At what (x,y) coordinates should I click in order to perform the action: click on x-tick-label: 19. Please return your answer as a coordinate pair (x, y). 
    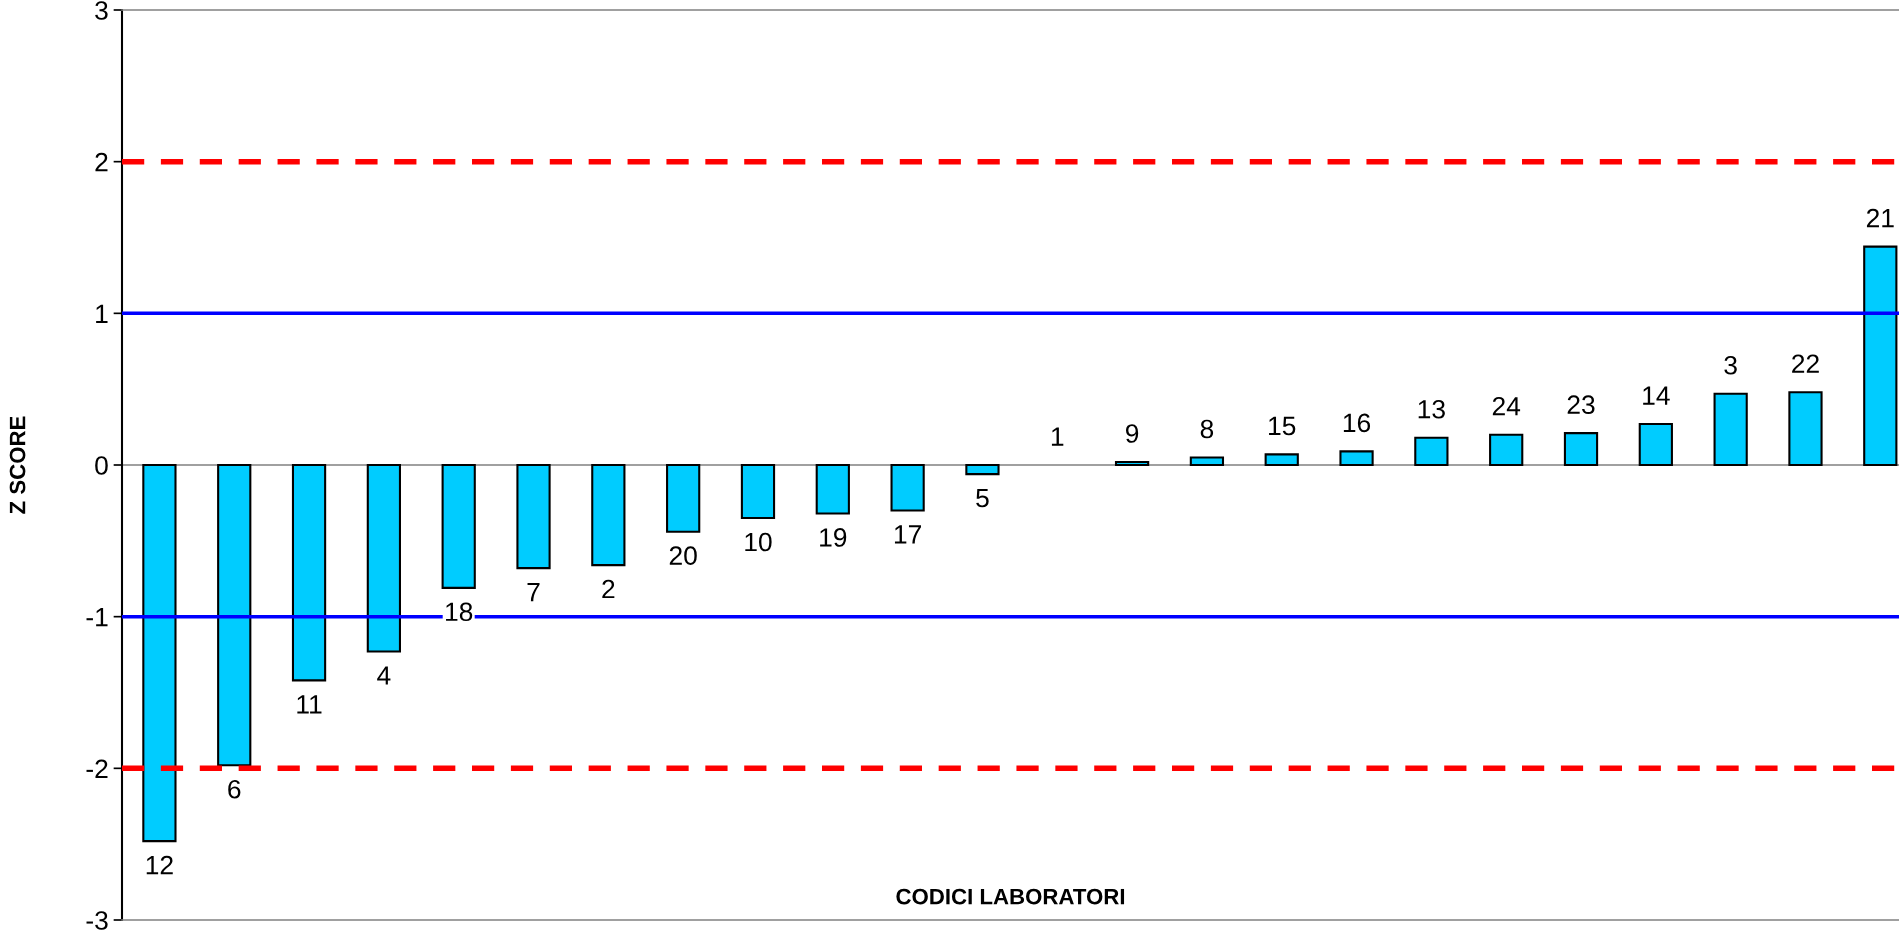
    Looking at the image, I should click on (833, 537).